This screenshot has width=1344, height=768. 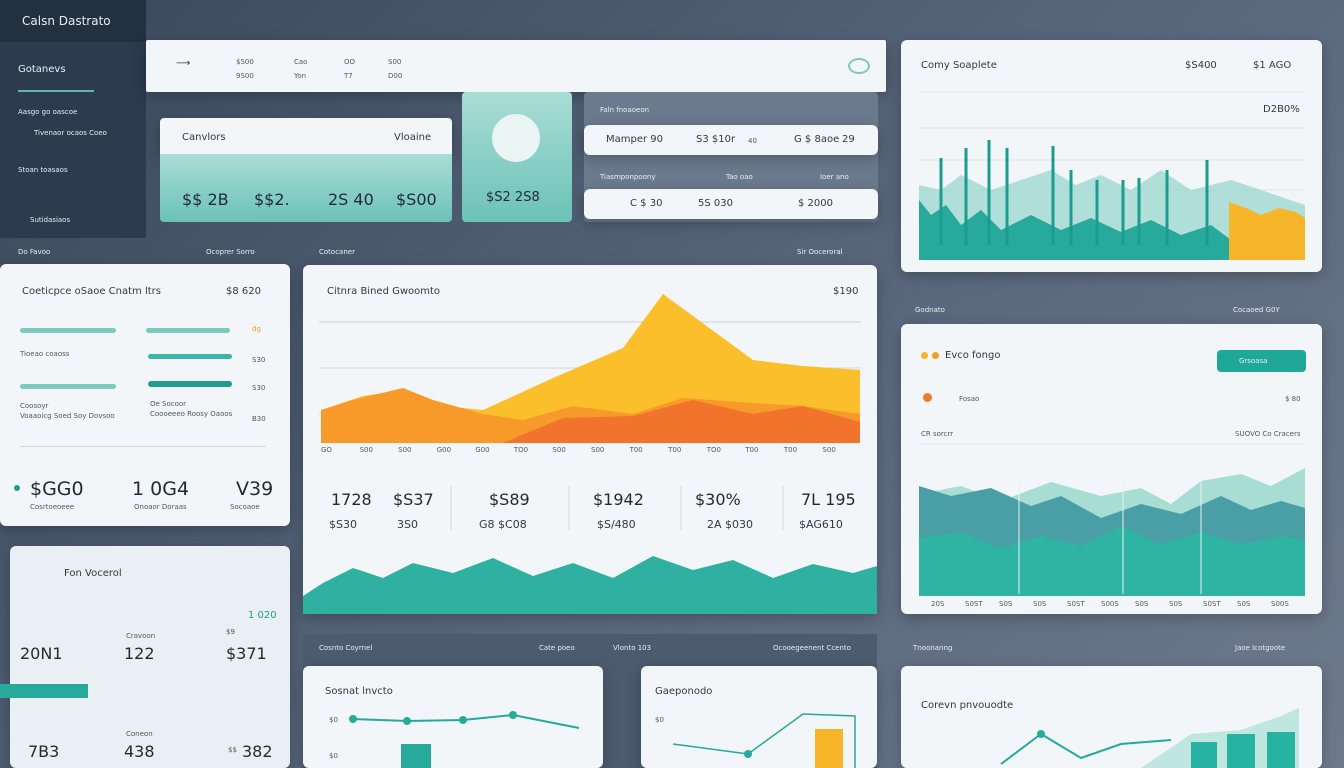 I want to click on panel-header: Ocoprer Sorro, so click(x=230, y=252).